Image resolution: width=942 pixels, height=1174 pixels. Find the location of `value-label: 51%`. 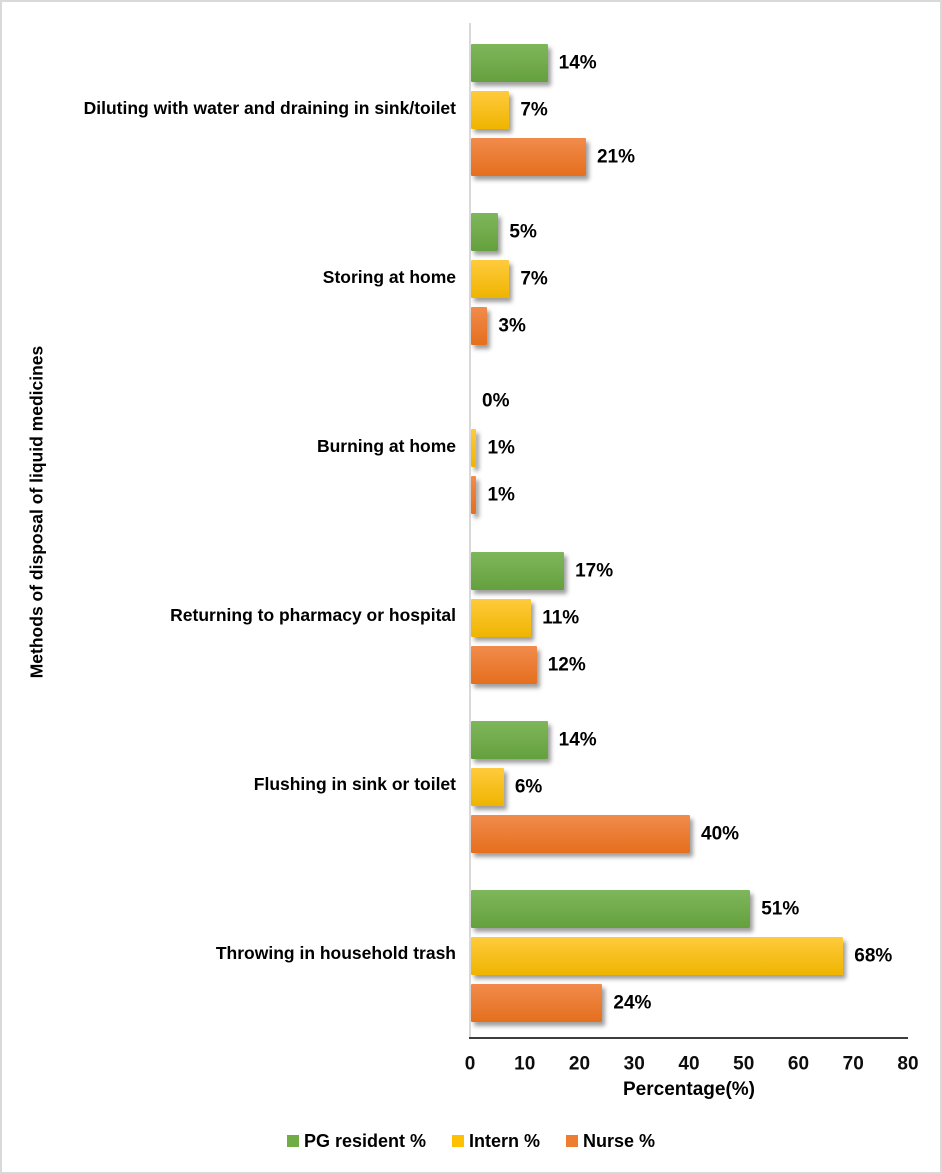

value-label: 51% is located at coordinates (780, 909).